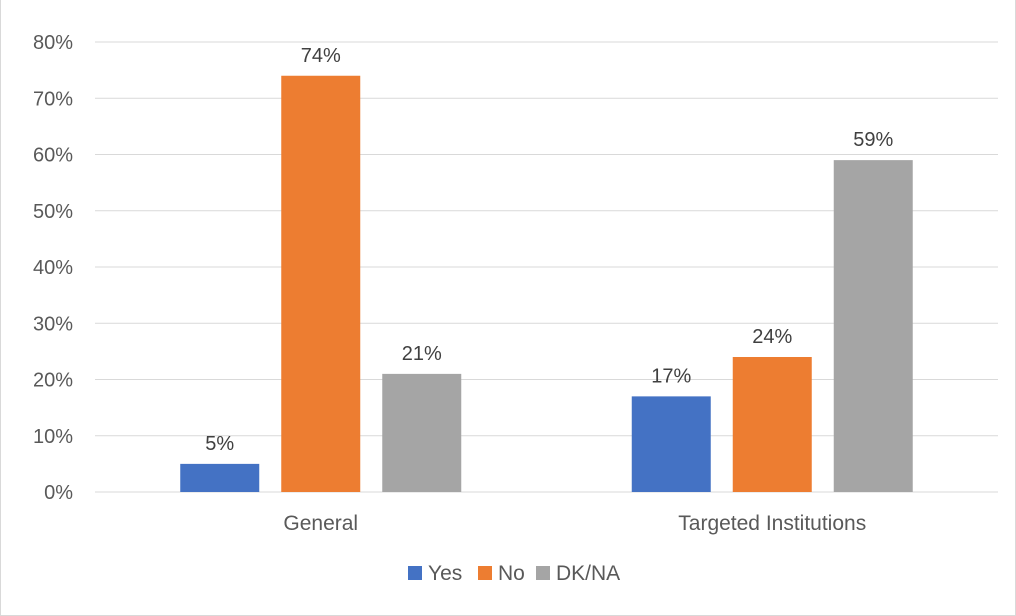  Describe the element at coordinates (422, 432) in the screenshot. I see `bar-dk-na-general` at that location.